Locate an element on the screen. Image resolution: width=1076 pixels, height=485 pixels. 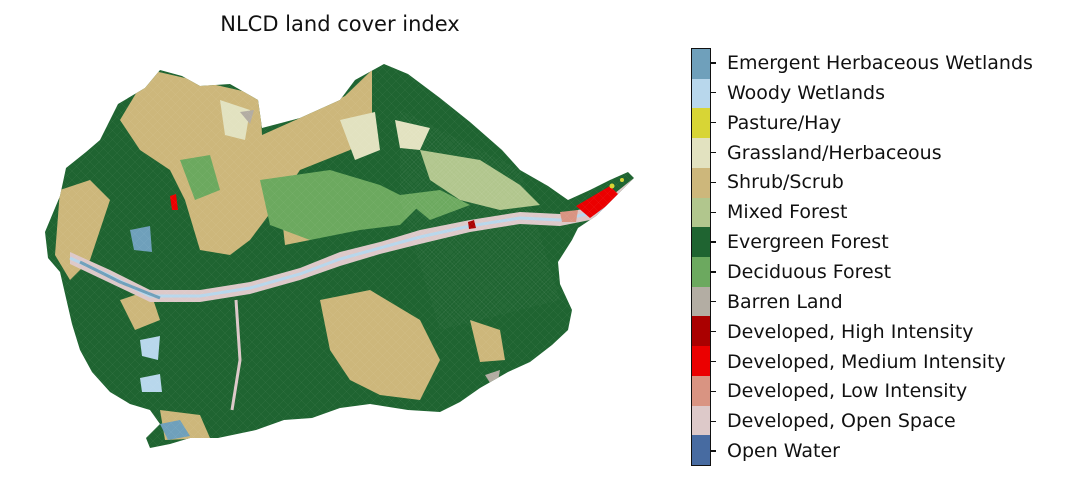
legend-label: Evergreen Forest is located at coordinates (808, 242).